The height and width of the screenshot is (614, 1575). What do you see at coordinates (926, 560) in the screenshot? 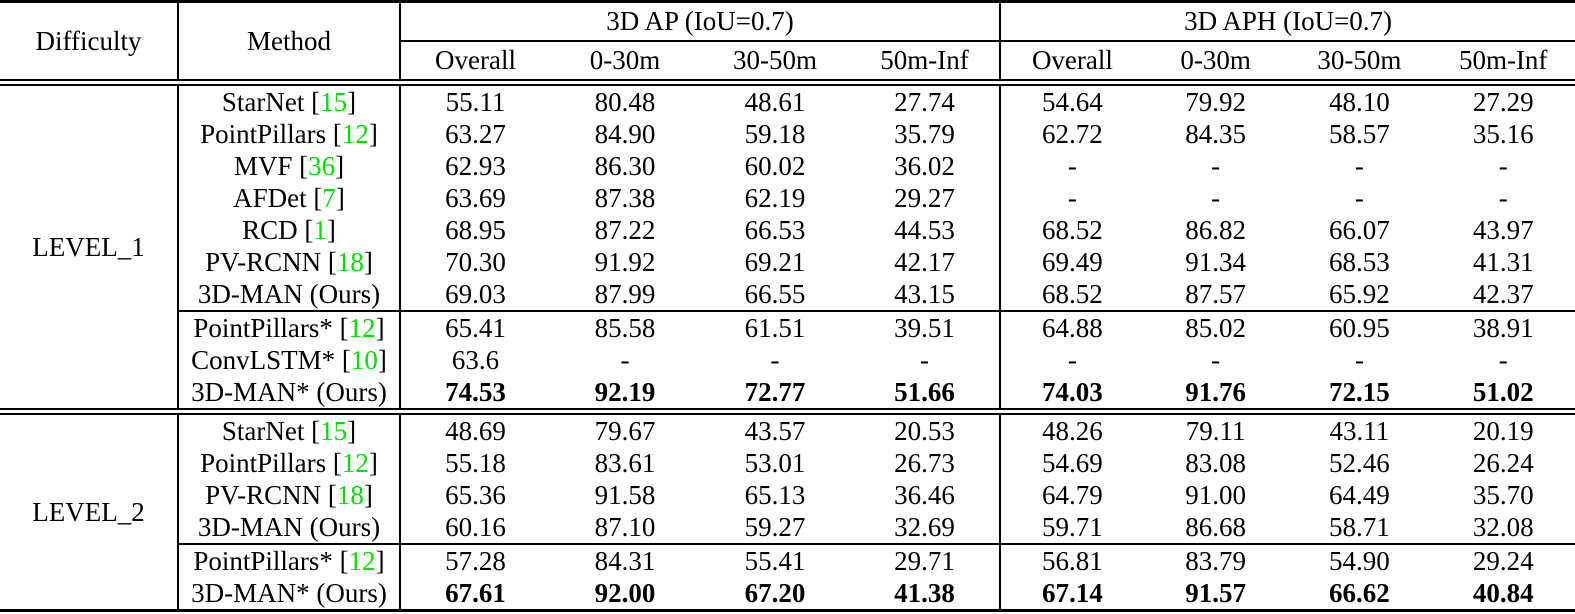
I see `ap-value-cell: 29.71` at bounding box center [926, 560].